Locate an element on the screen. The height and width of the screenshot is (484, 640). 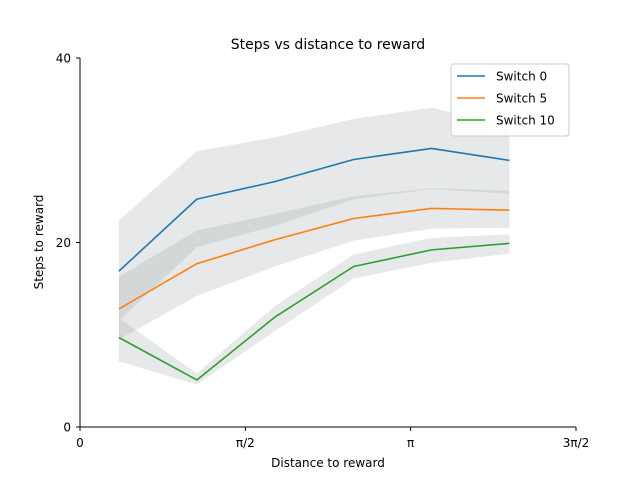
x-tick-label: 0 is located at coordinates (80, 443).